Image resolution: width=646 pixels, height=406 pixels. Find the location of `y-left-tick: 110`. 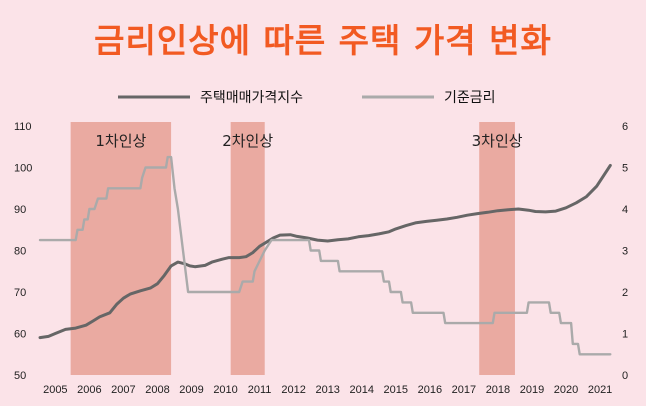

y-left-tick: 110 is located at coordinates (23, 127).